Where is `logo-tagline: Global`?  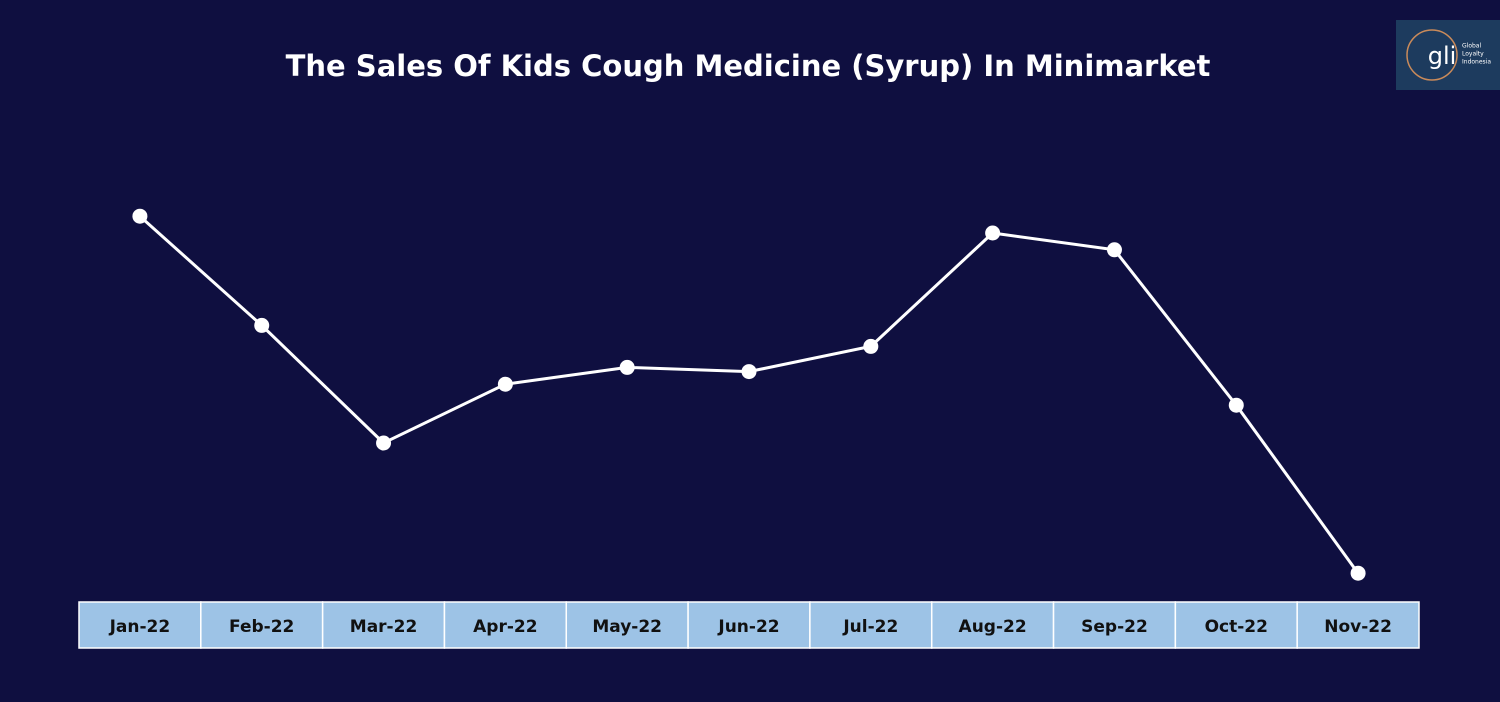 logo-tagline: Global is located at coordinates (1471, 46).